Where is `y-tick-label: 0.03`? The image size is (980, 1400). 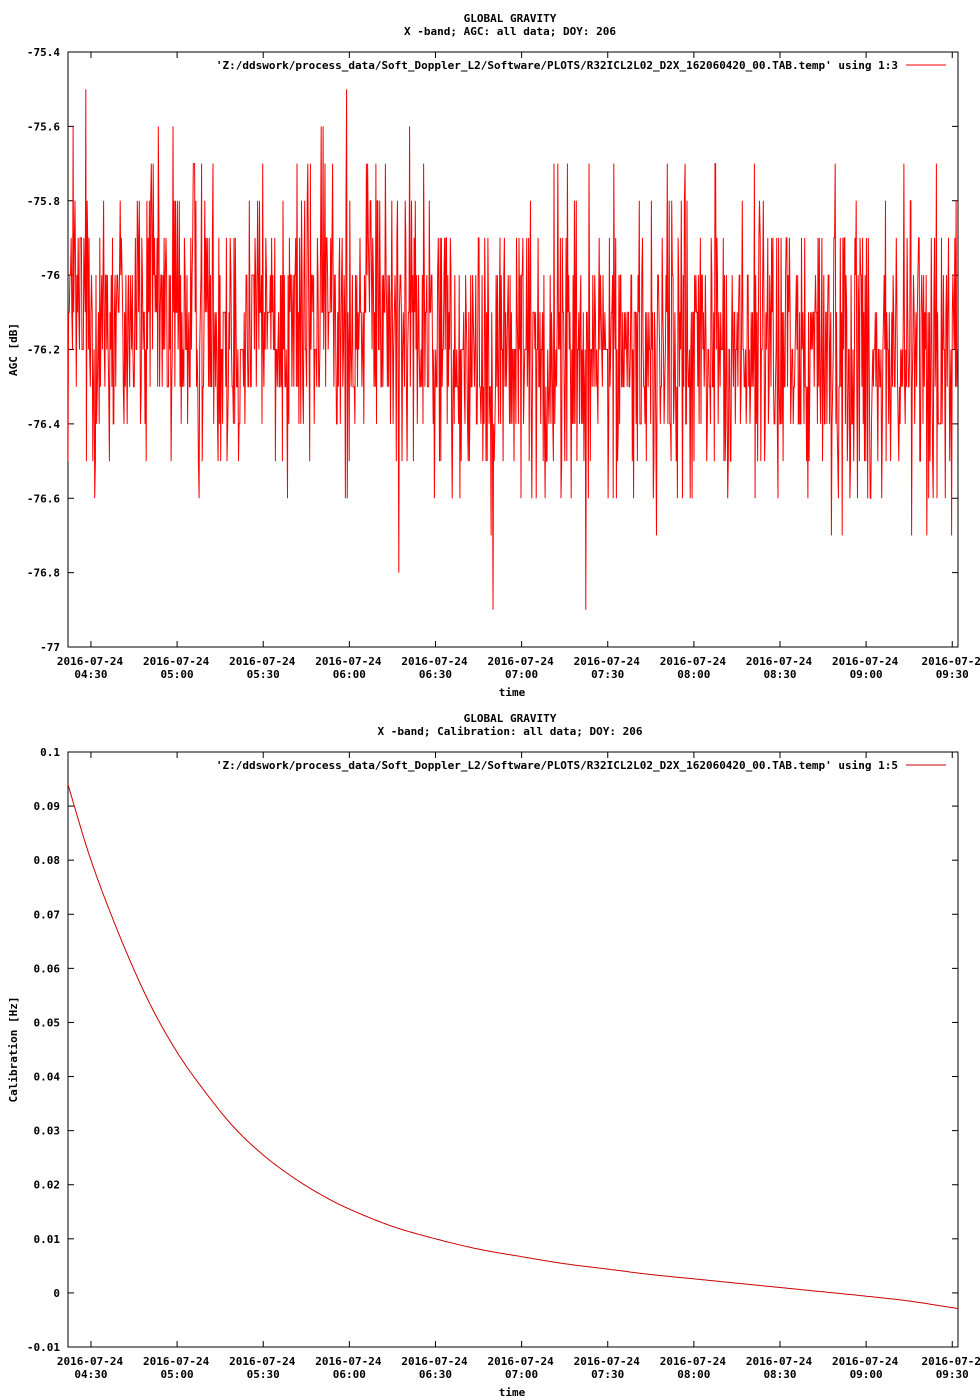
y-tick-label: 0.03 is located at coordinates (47, 1131).